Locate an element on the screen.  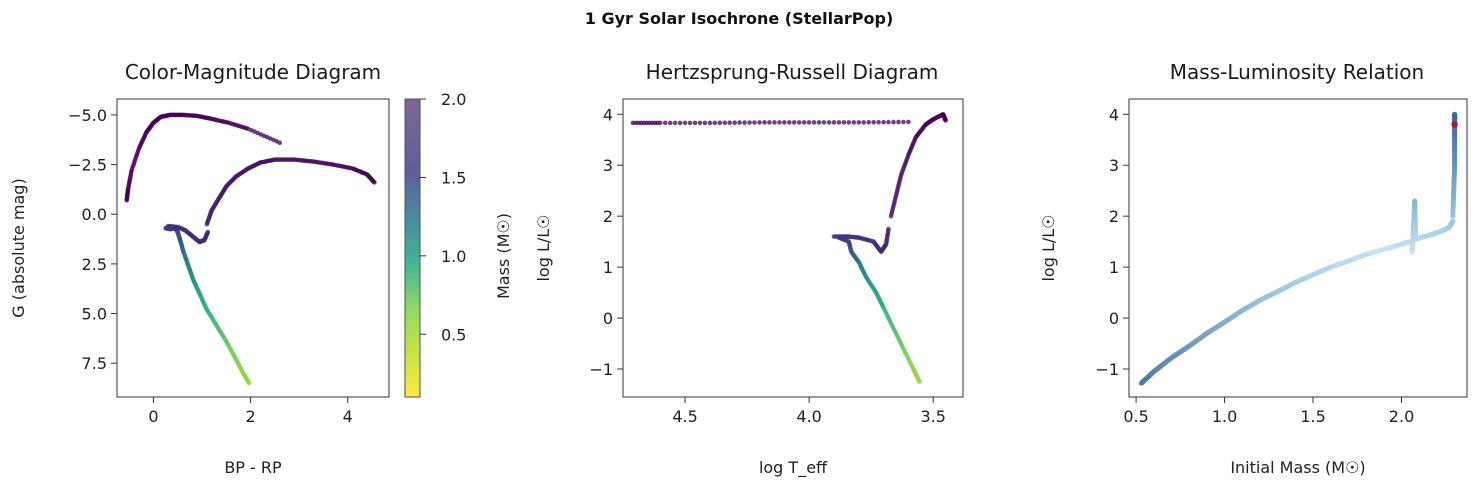
mlr-ytick-label: 1 is located at coordinates (1114, 267).